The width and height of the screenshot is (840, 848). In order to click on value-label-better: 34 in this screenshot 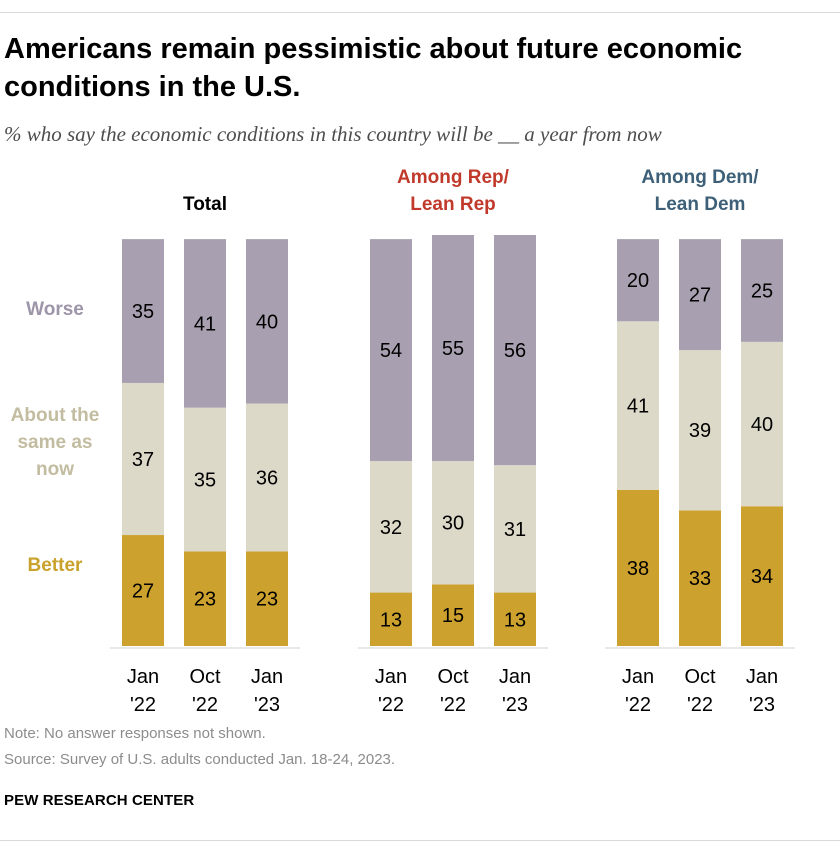, I will do `click(762, 577)`.